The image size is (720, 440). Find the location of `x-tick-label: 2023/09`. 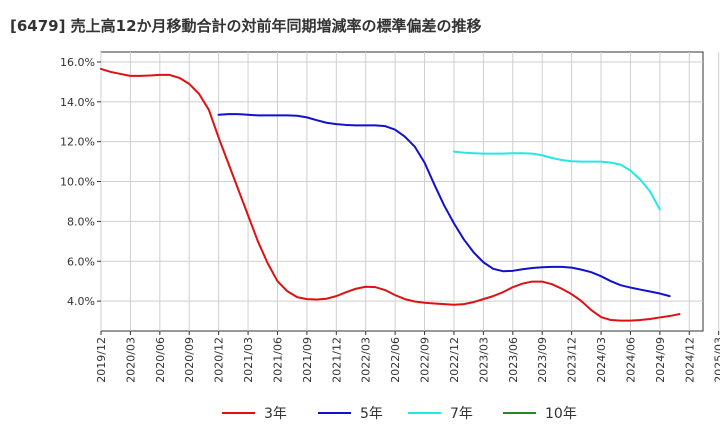

x-tick-label: 2023/09 is located at coordinates (542, 360).